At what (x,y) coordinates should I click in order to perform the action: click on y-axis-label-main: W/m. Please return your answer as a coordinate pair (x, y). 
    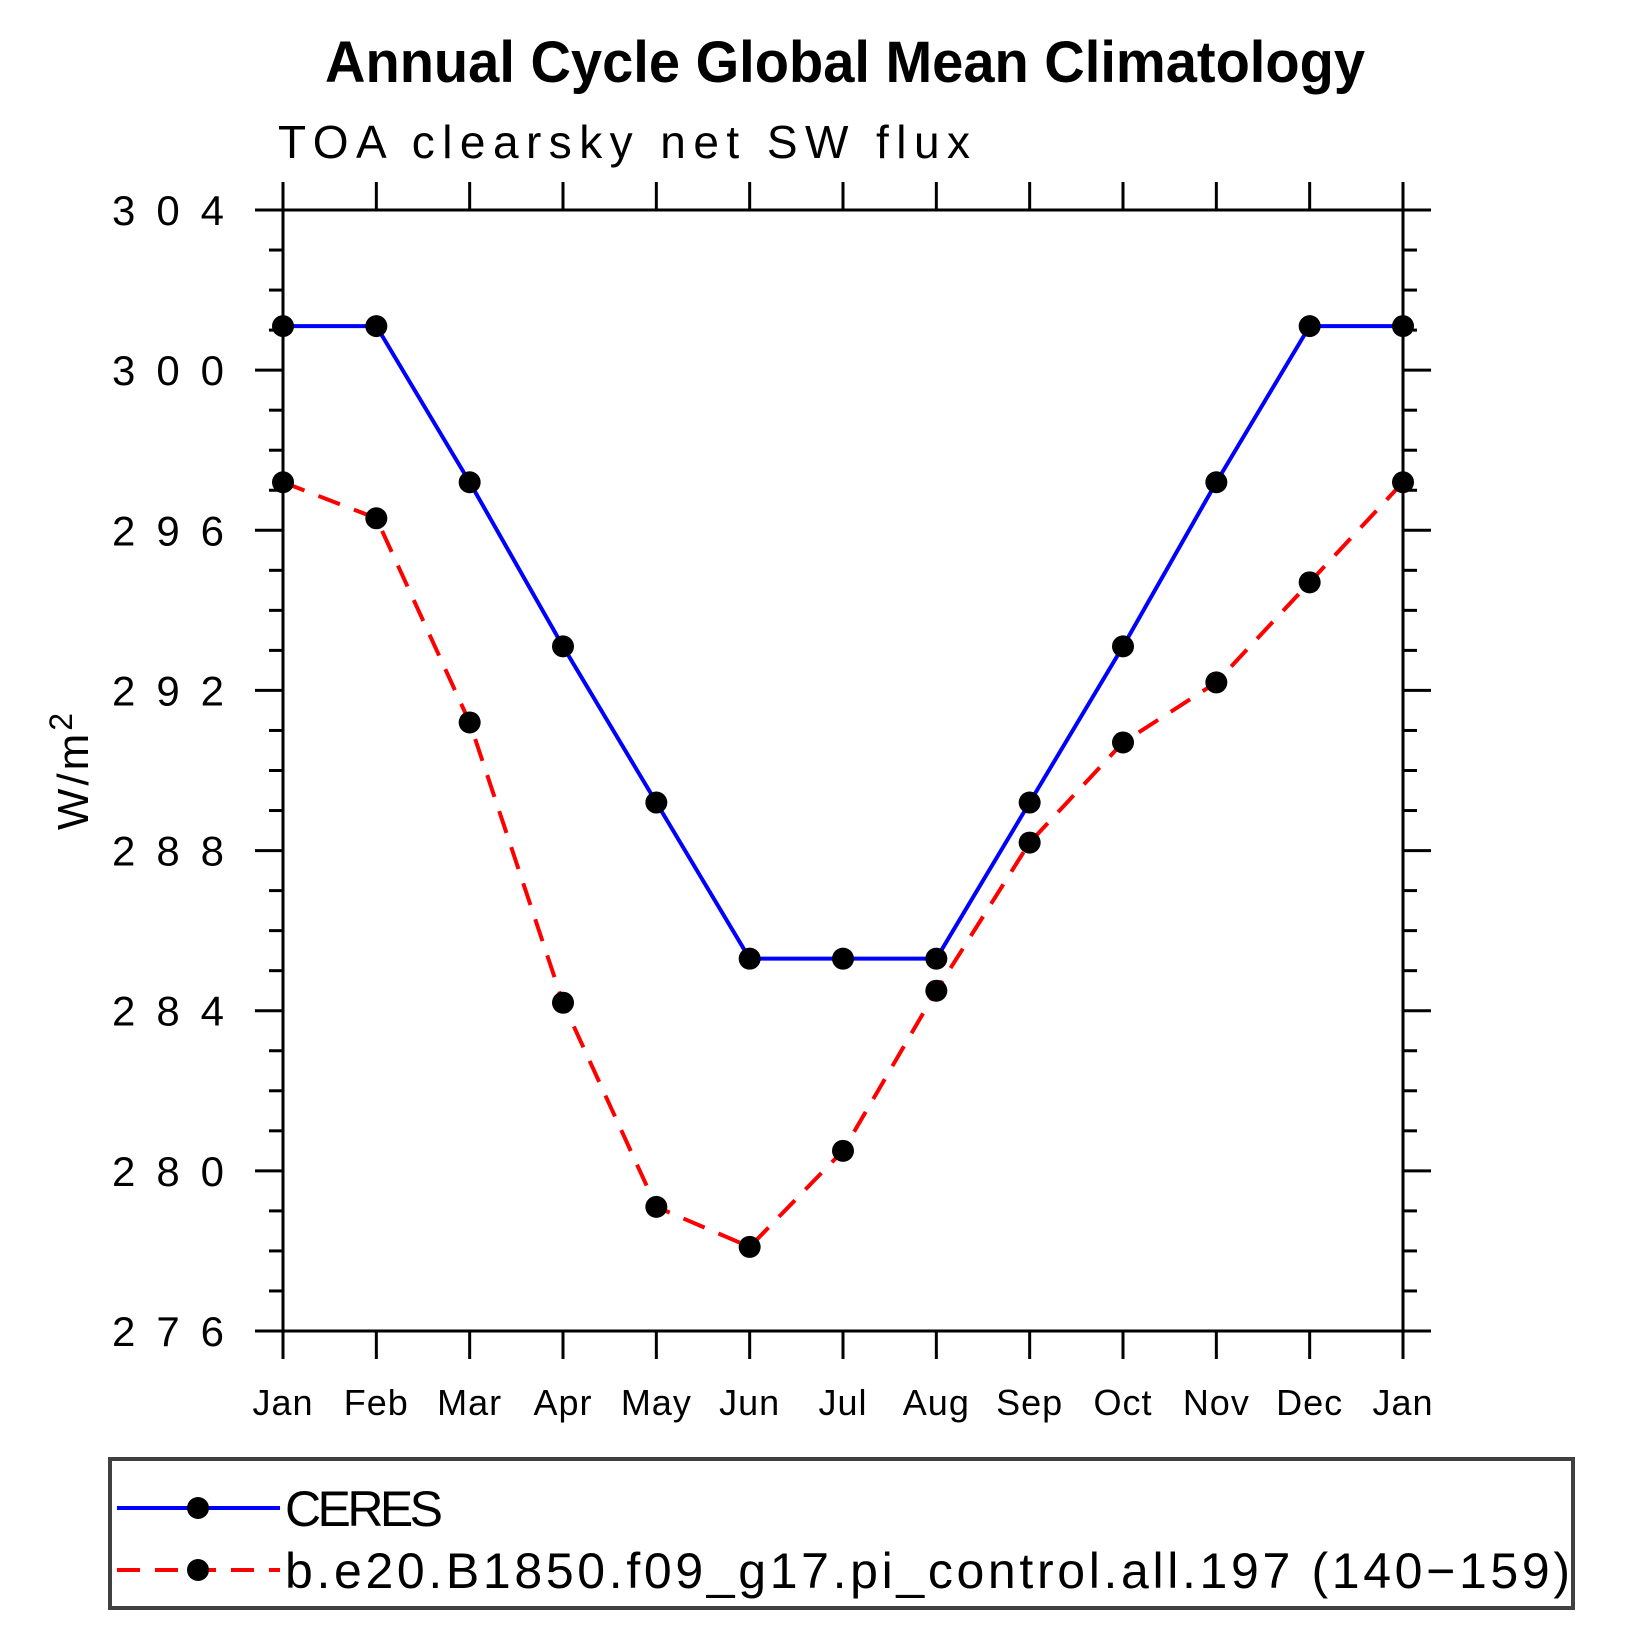
    Looking at the image, I should click on (73, 780).